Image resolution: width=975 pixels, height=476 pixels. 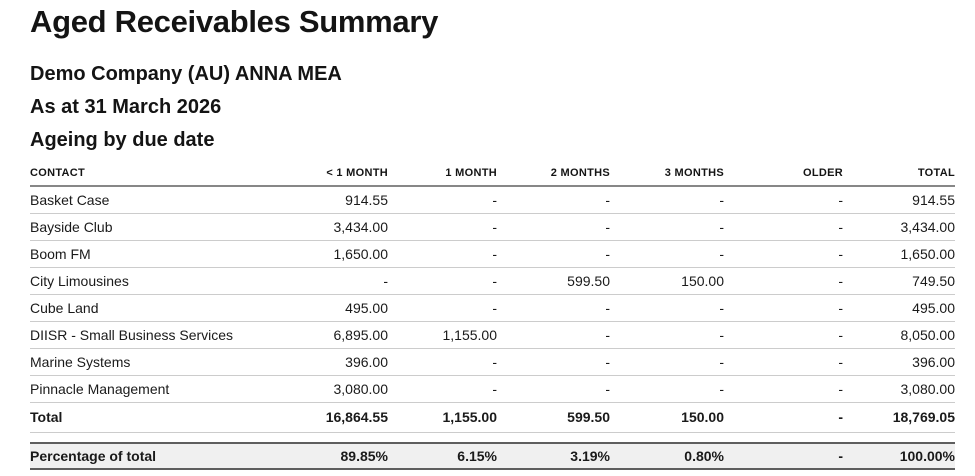 I want to click on contact-name: DIISR - Small Business Services, so click(x=132, y=334).